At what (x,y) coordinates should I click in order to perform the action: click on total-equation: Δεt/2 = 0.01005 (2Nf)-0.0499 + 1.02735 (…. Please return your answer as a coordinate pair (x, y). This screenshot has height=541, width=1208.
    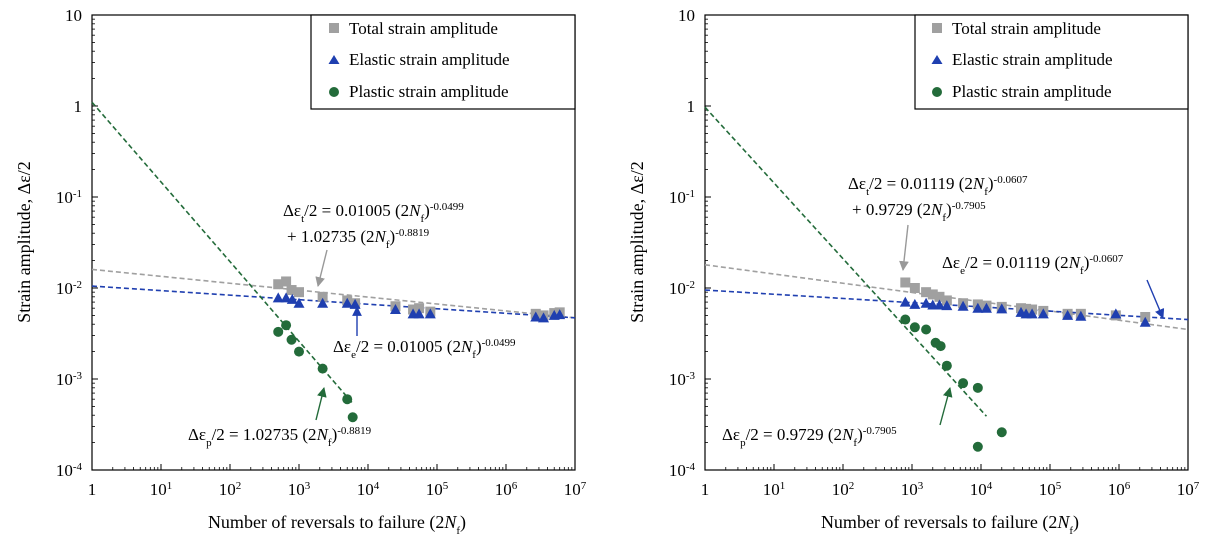
    Looking at the image, I should click on (373, 244).